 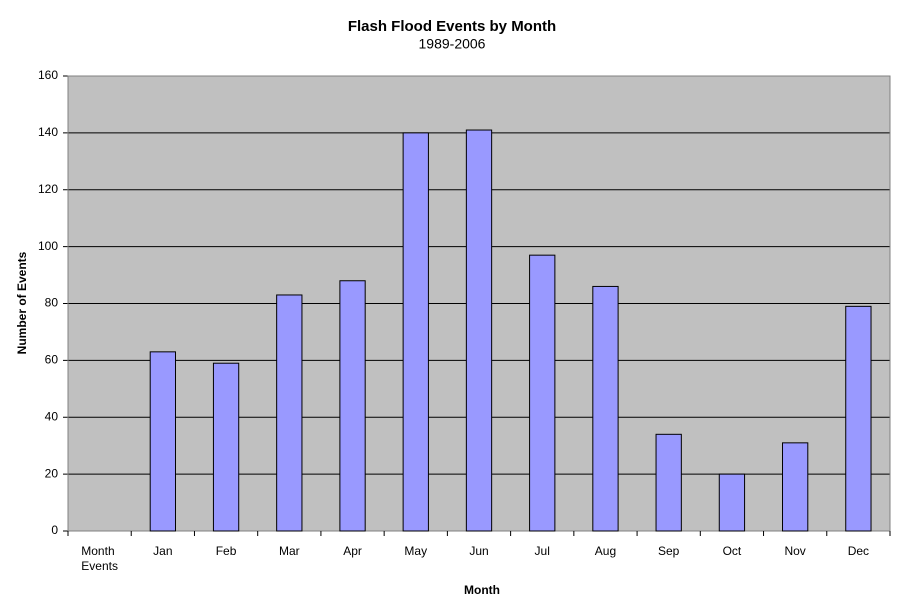 What do you see at coordinates (48, 246) in the screenshot?
I see `y-tick-label: 100` at bounding box center [48, 246].